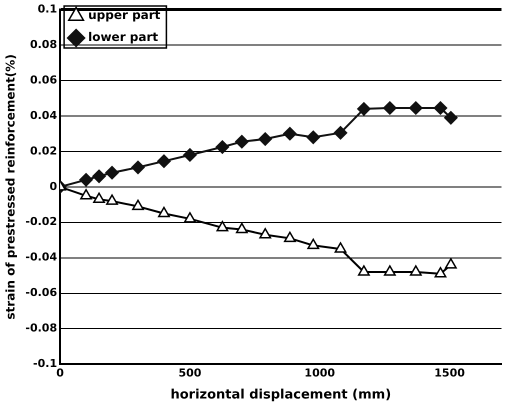  I want to click on y-tick-label: 0.06, so click(44, 79).